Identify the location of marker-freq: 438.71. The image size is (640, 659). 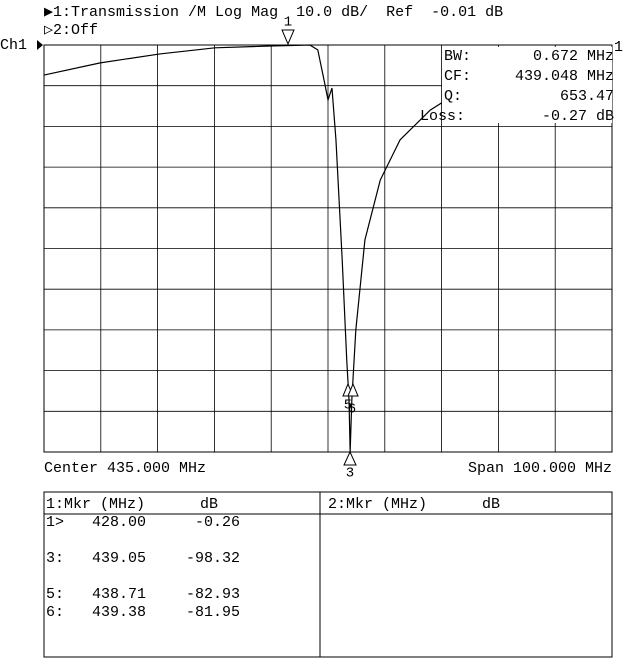
(119, 594).